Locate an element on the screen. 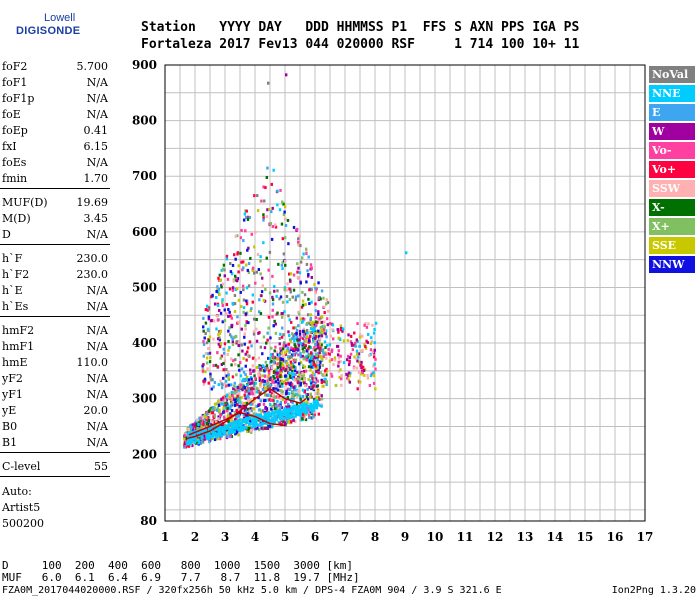  x-tick-label: 3 is located at coordinates (225, 537).